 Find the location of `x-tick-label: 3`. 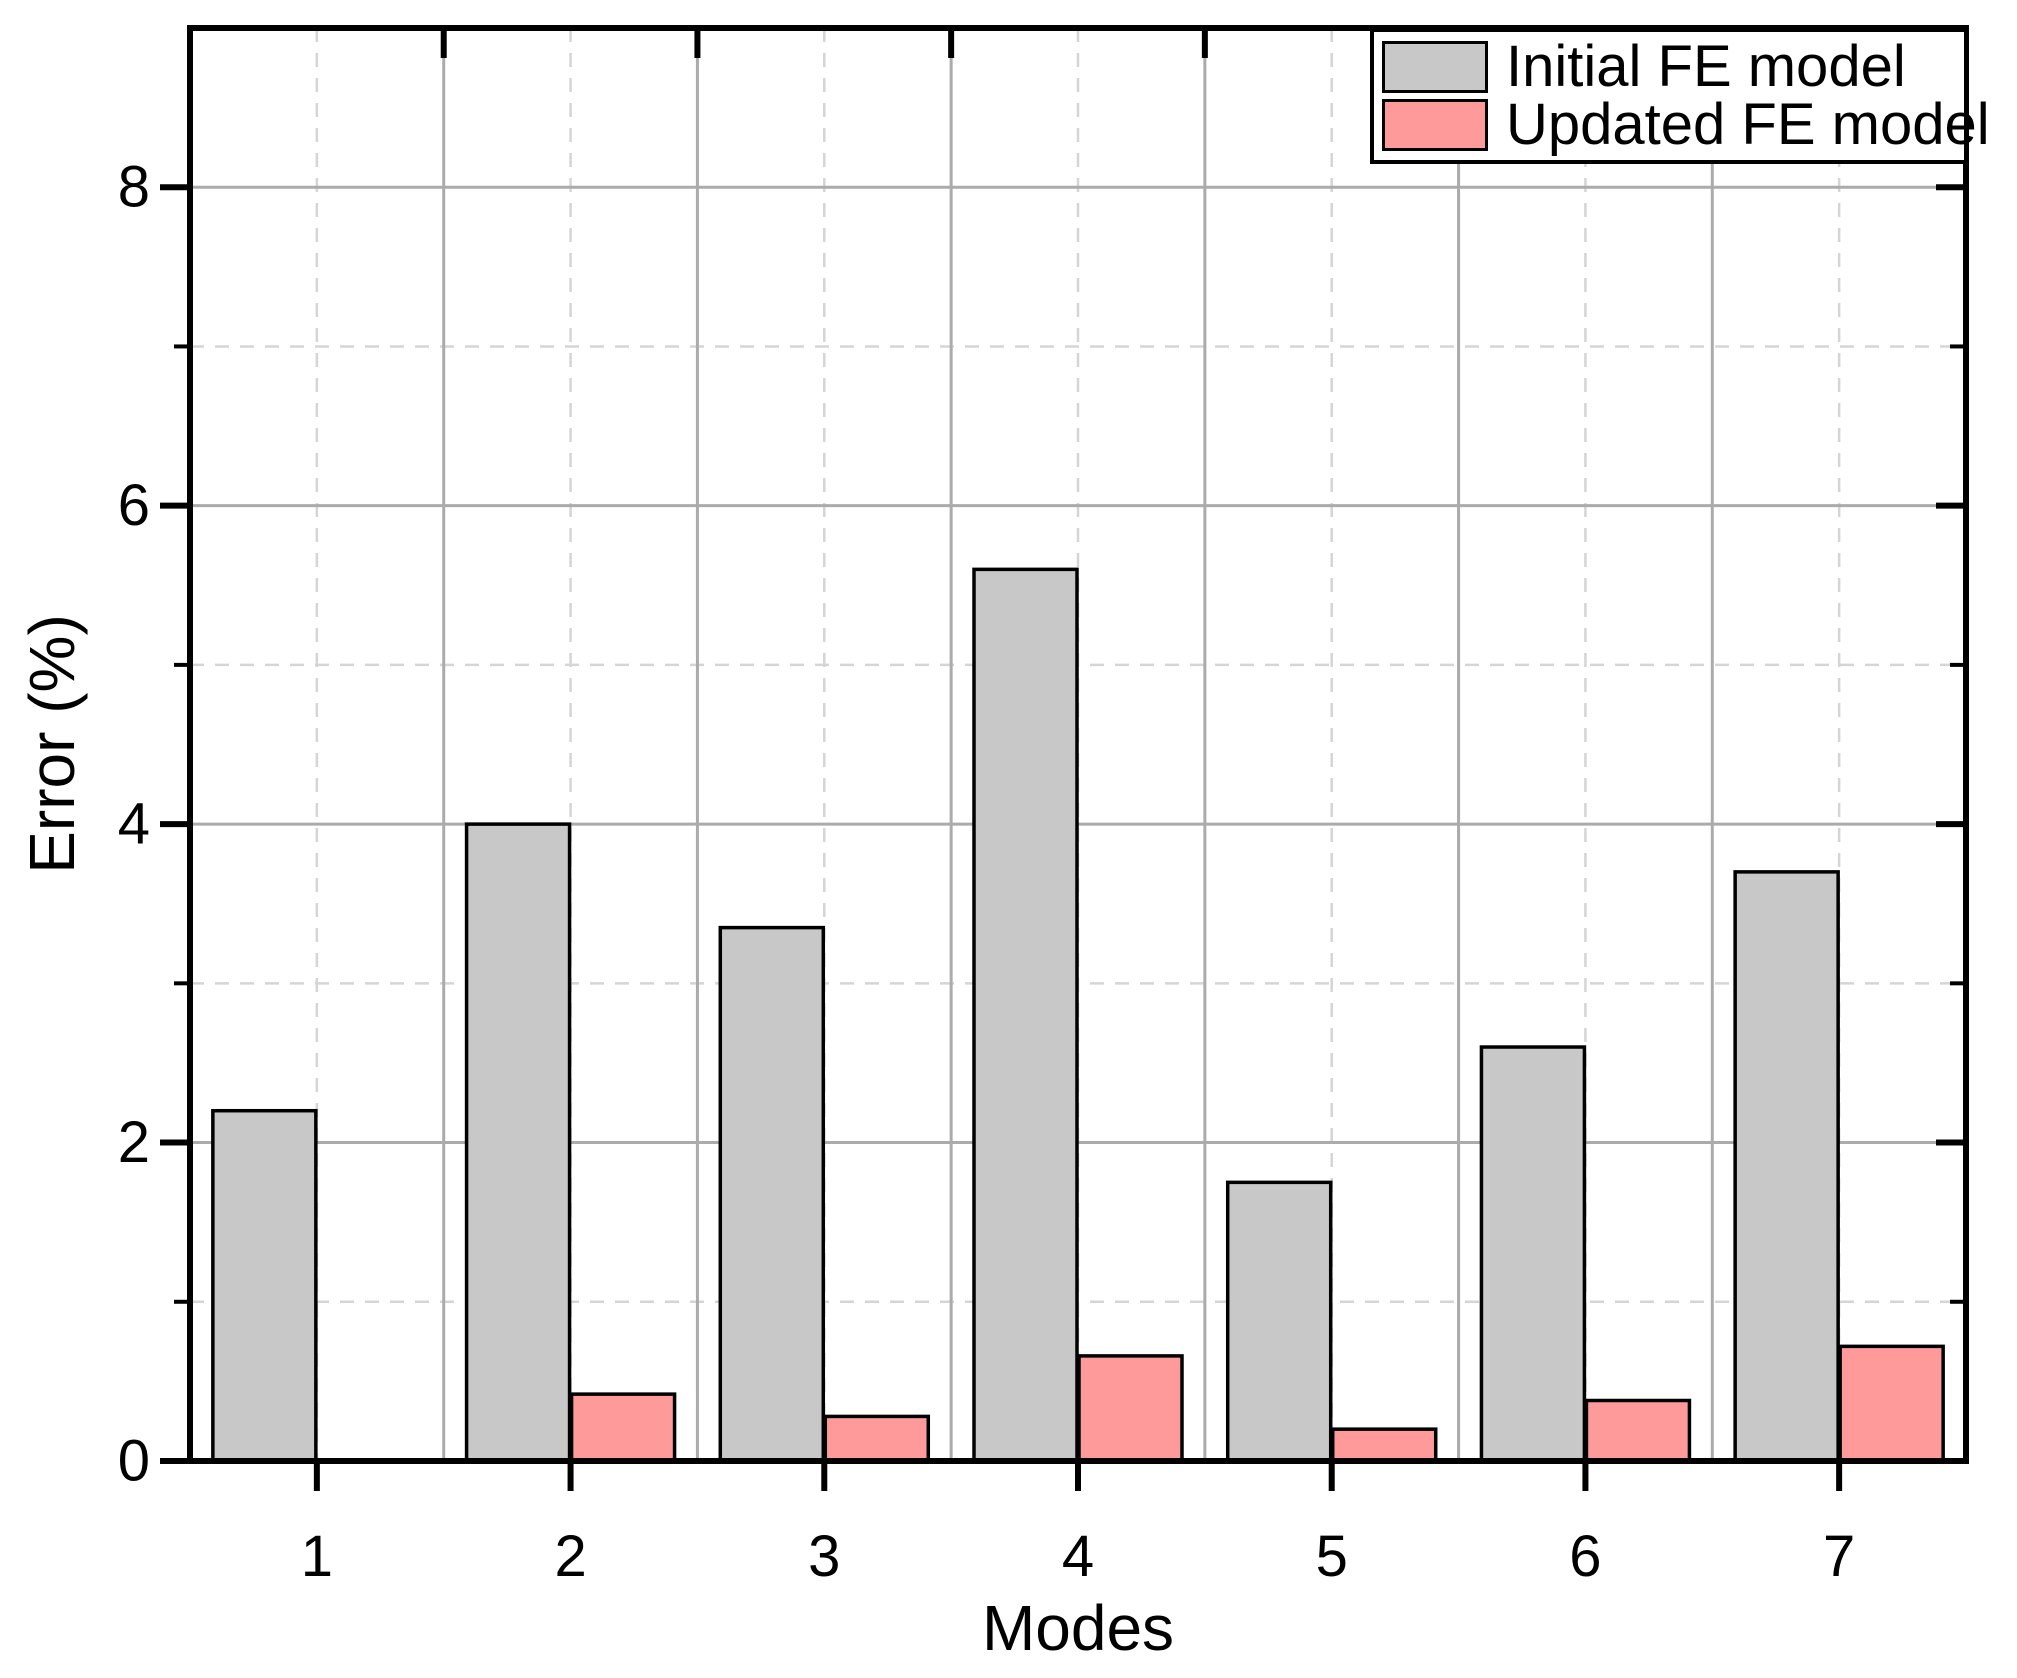

x-tick-label: 3 is located at coordinates (824, 1556).